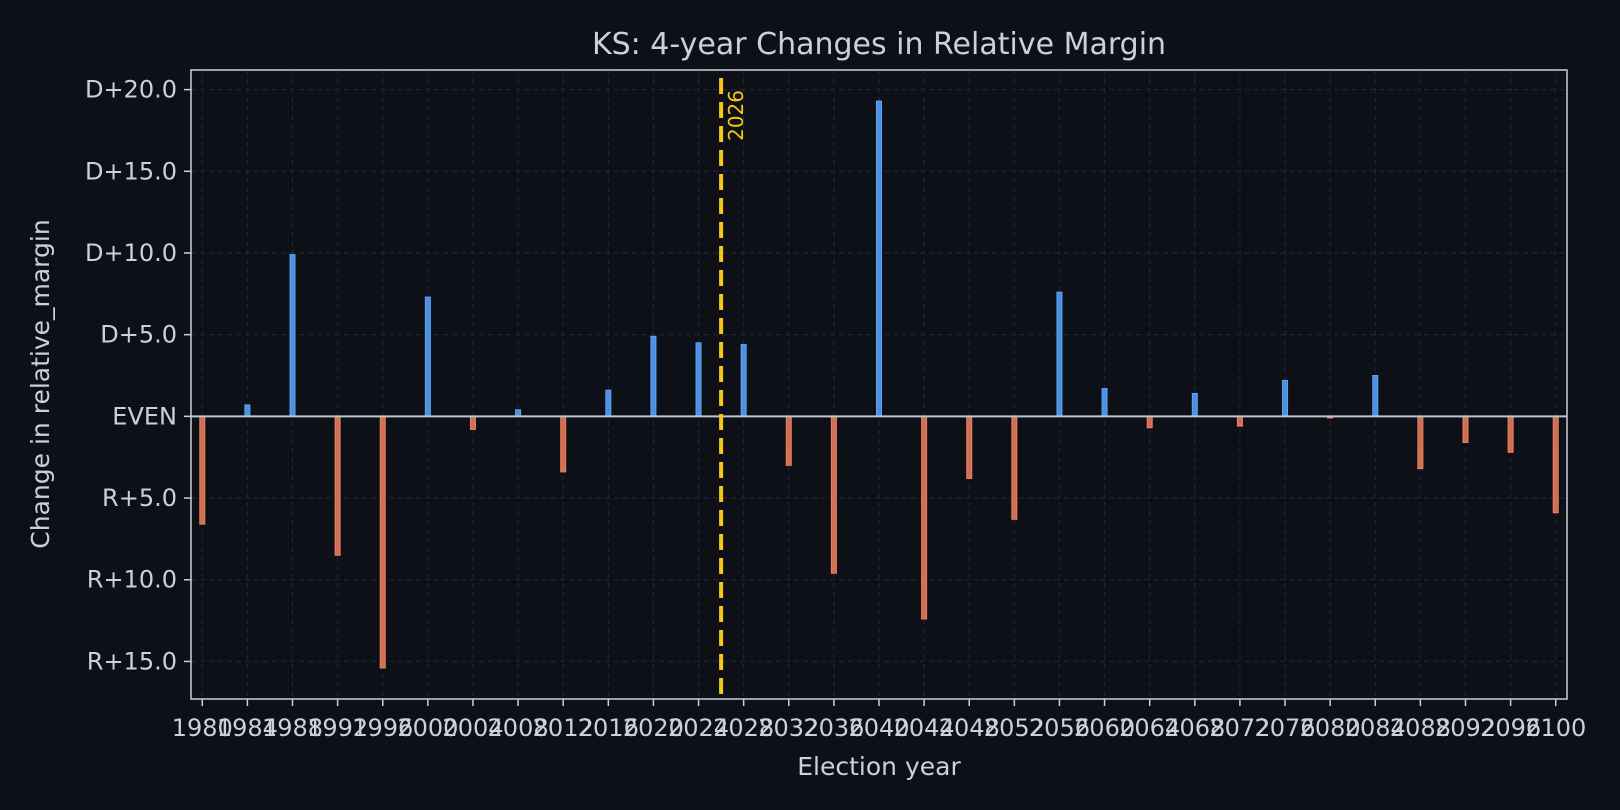  Describe the element at coordinates (563, 444) in the screenshot. I see `bar-2012` at that location.